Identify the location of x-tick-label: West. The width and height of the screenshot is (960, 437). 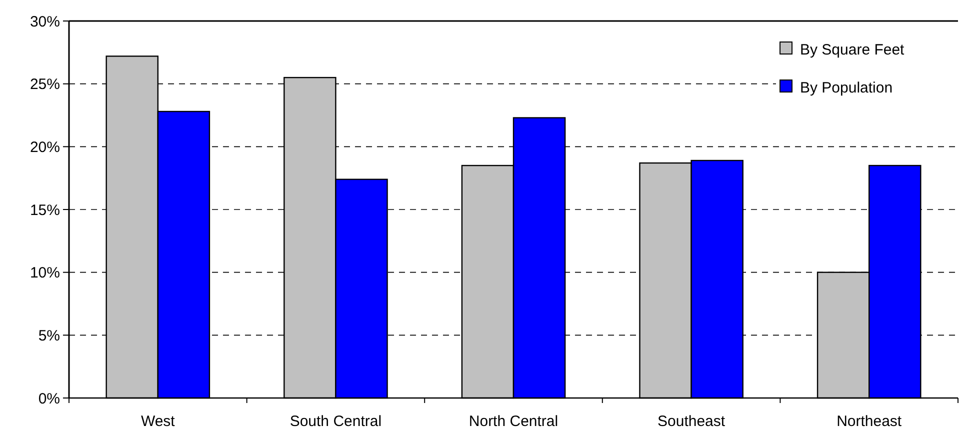
(158, 421).